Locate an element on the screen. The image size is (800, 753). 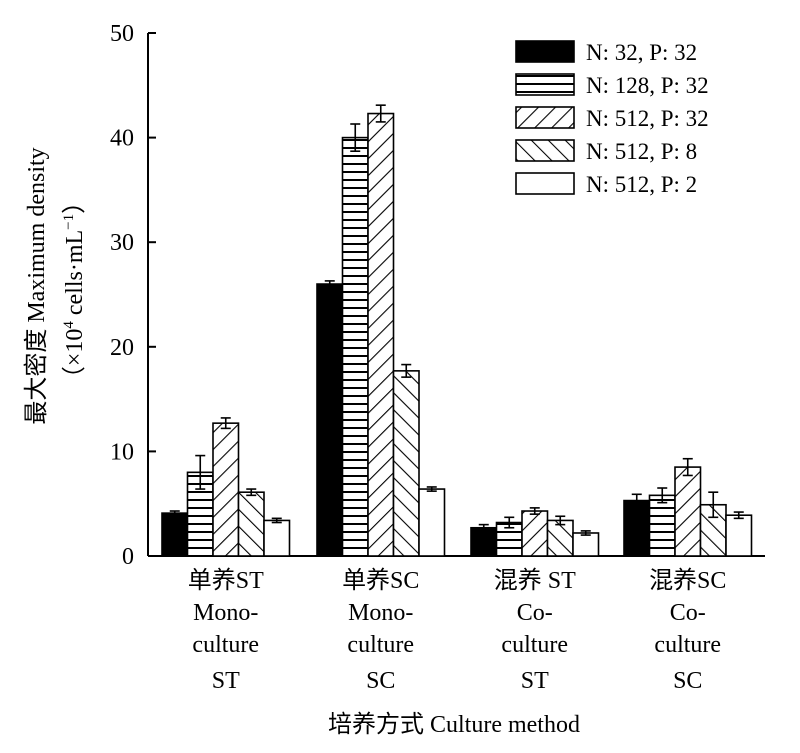
y-ticks: 0 10 20 30 40 50 is located at coordinates (133, 295).